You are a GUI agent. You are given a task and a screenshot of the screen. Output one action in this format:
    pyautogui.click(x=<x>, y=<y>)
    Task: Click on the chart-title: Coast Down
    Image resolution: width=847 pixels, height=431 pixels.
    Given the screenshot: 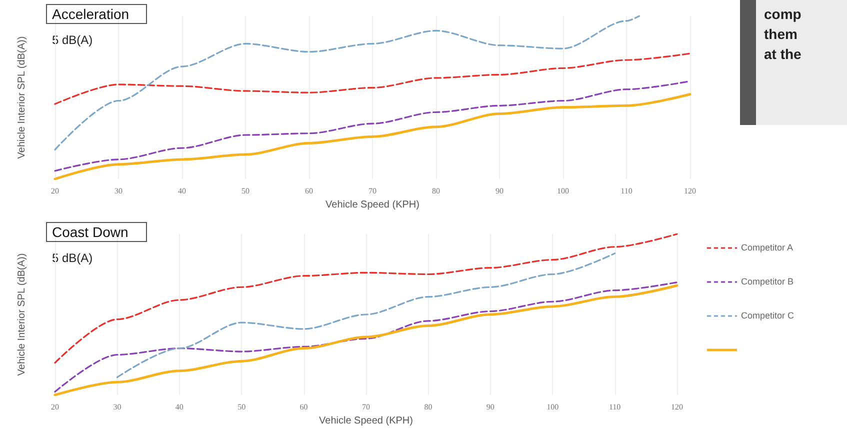 What is the action you would take?
    pyautogui.click(x=90, y=232)
    